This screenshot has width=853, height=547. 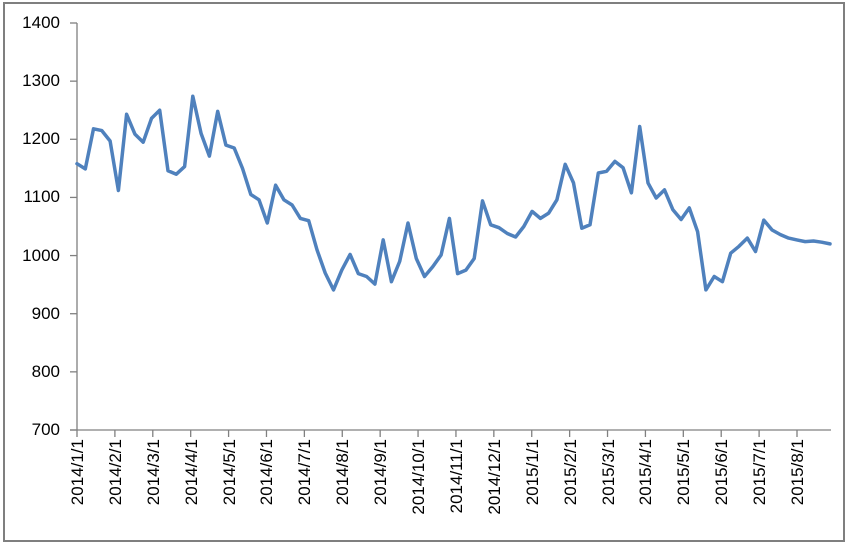 I want to click on x-tick-label: 2014/4/1, so click(x=191, y=472).